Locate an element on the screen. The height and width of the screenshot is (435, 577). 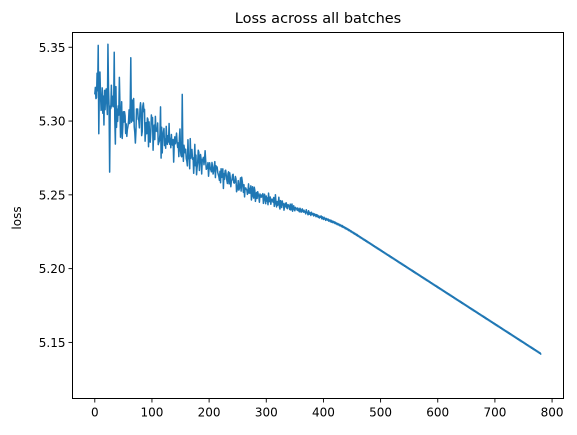
x-tick-label: 0 is located at coordinates (95, 413).